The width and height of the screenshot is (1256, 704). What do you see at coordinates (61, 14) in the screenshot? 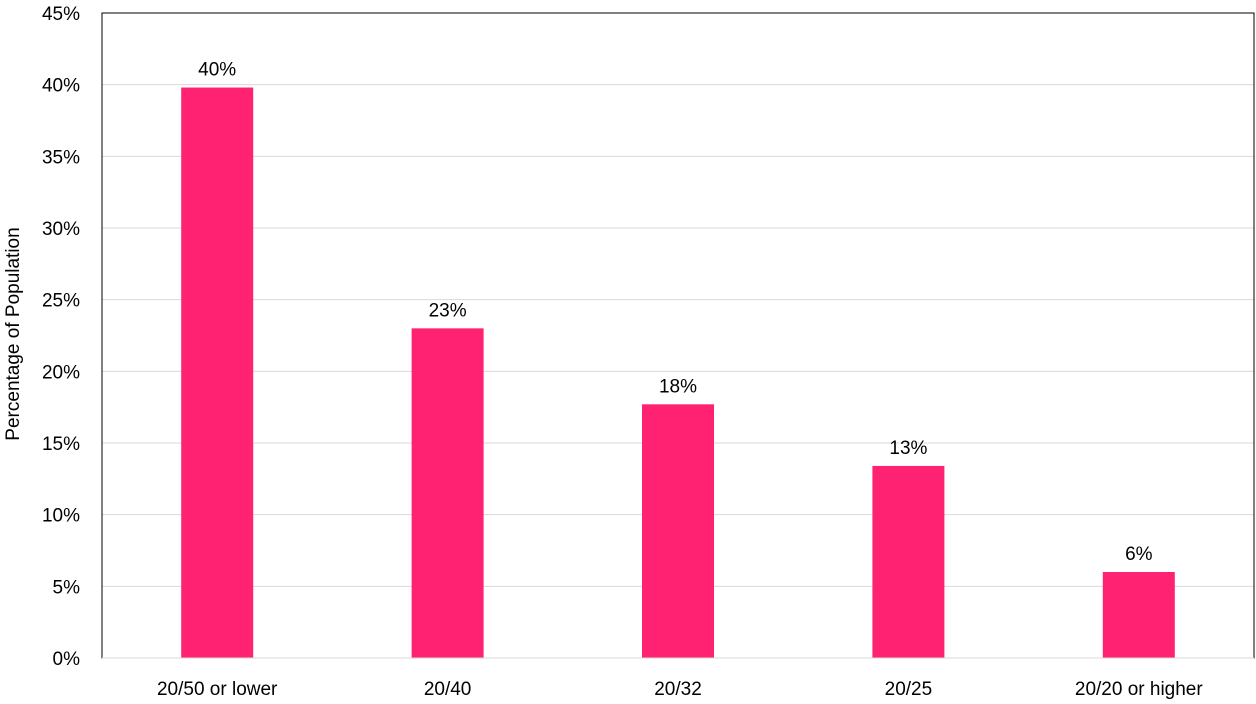
I see `y-tick-label: 45%` at bounding box center [61, 14].